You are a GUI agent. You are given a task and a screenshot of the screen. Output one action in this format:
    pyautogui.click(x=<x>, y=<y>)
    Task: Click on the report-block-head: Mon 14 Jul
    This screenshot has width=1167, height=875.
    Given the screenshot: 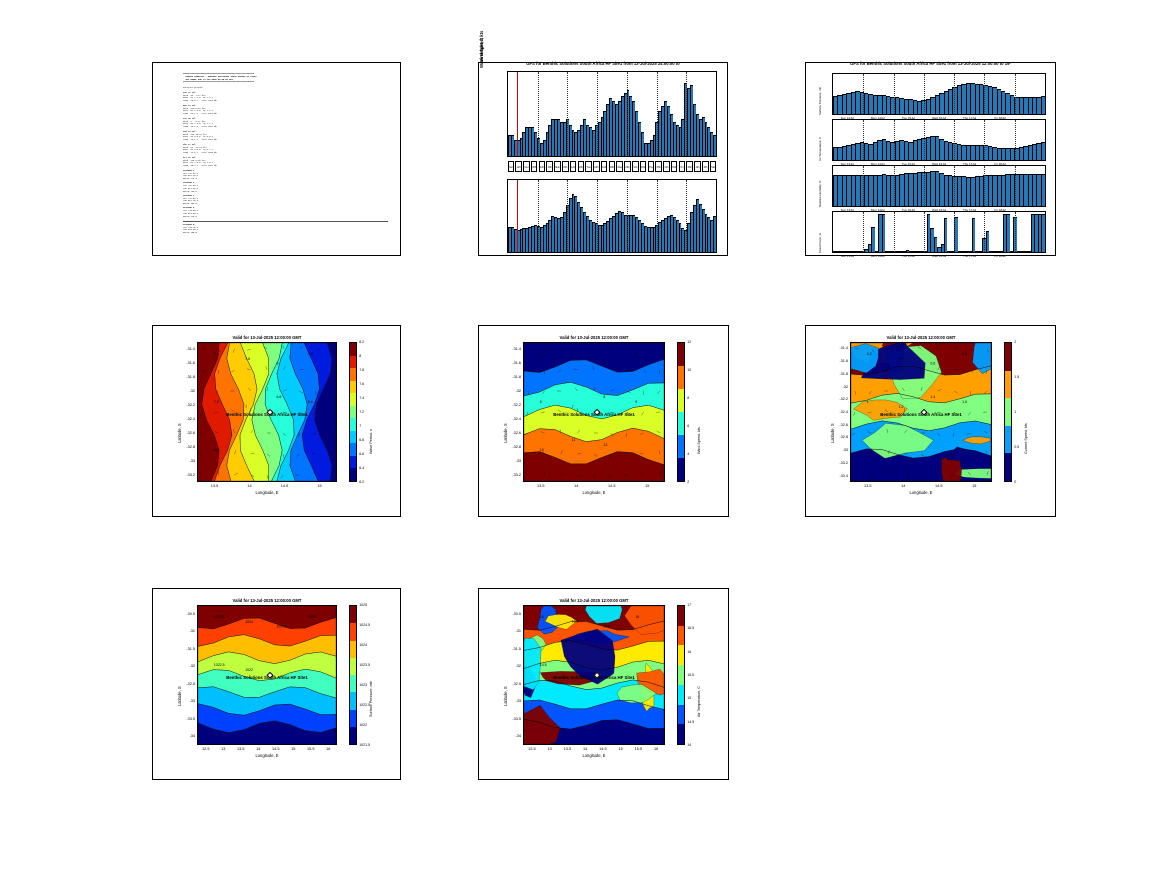 What is the action you would take?
    pyautogui.click(x=189, y=105)
    